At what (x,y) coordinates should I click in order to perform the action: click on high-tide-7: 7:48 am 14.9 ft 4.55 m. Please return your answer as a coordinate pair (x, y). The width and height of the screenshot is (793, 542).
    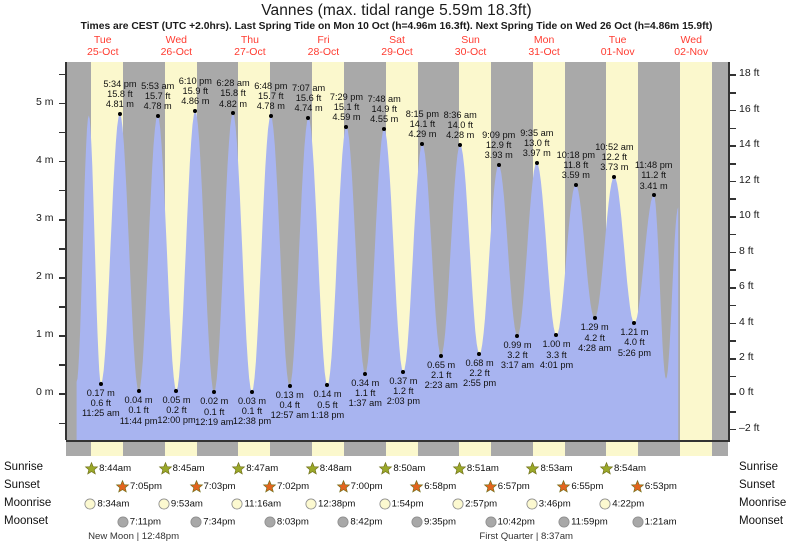
    Looking at the image, I should click on (384, 109).